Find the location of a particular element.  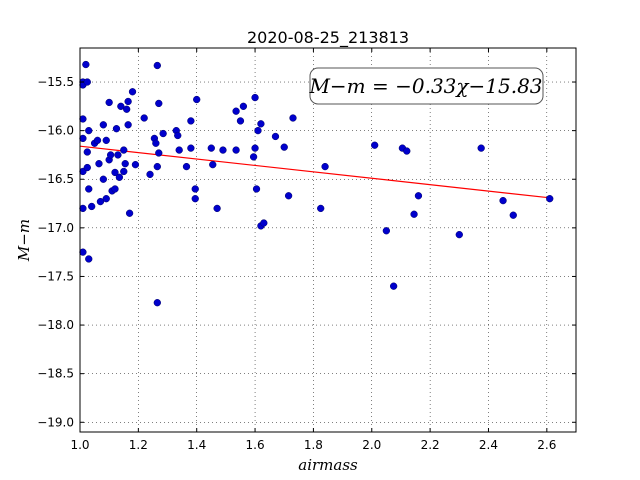

y-tick-label: −17.0 is located at coordinates (55, 228).